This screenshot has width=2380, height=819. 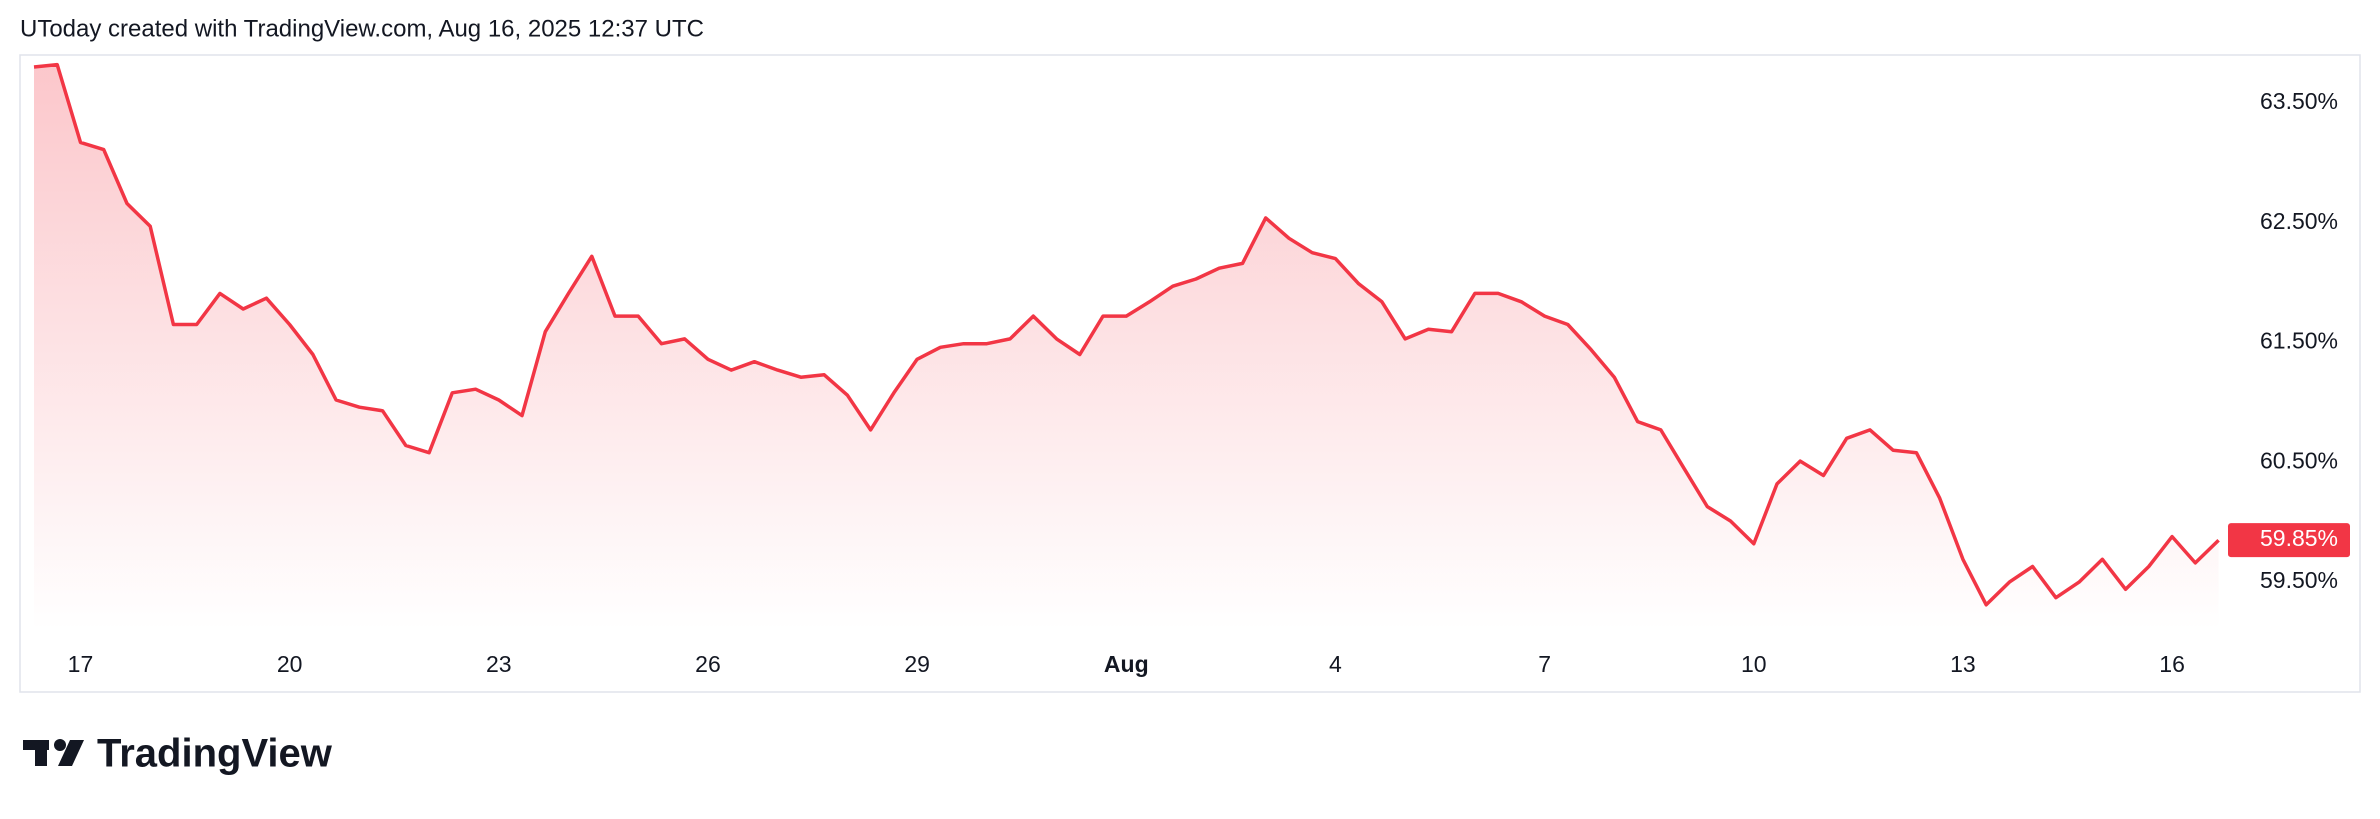 I want to click on brand-name: TradingView, so click(x=215, y=754).